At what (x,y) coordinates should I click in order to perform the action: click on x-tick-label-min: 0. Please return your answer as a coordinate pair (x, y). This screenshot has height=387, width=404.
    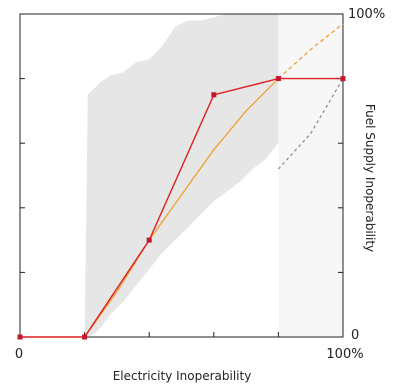
    Looking at the image, I should click on (19, 354).